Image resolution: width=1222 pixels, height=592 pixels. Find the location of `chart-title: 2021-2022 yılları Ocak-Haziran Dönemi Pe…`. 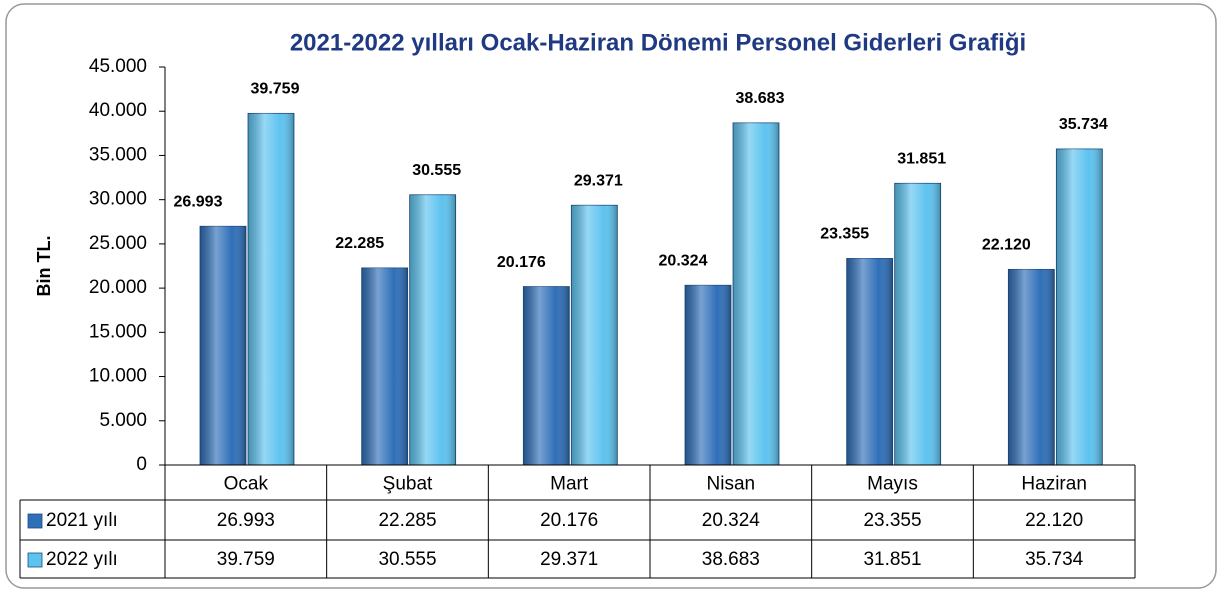

chart-title: 2021-2022 yılları Ocak-Haziran Dönemi Pe… is located at coordinates (658, 42).